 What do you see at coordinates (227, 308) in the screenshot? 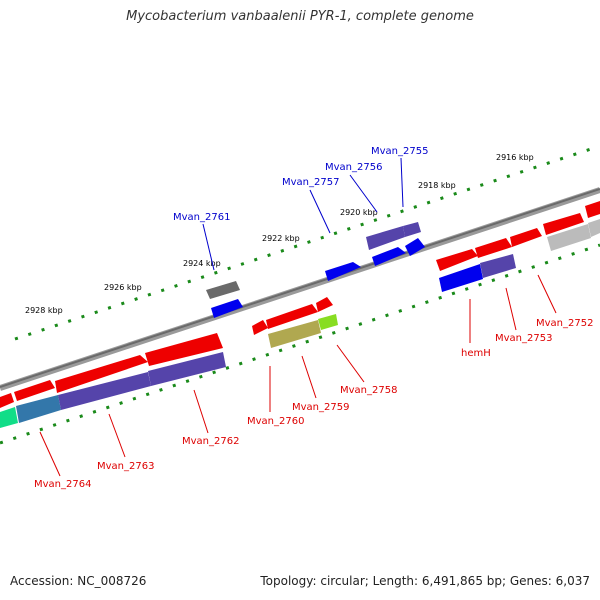
I see `gene-blue-2761b` at bounding box center [227, 308].